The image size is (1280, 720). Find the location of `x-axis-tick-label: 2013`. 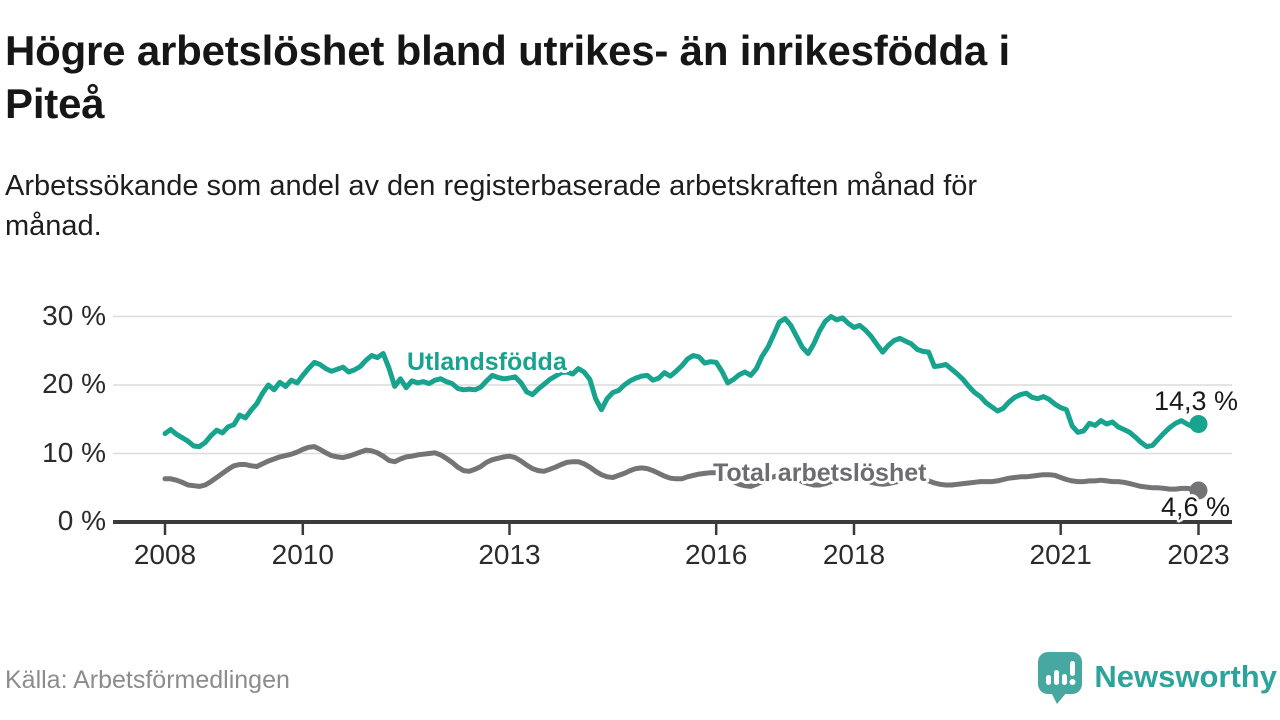

x-axis-tick-label: 2013 is located at coordinates (509, 554).